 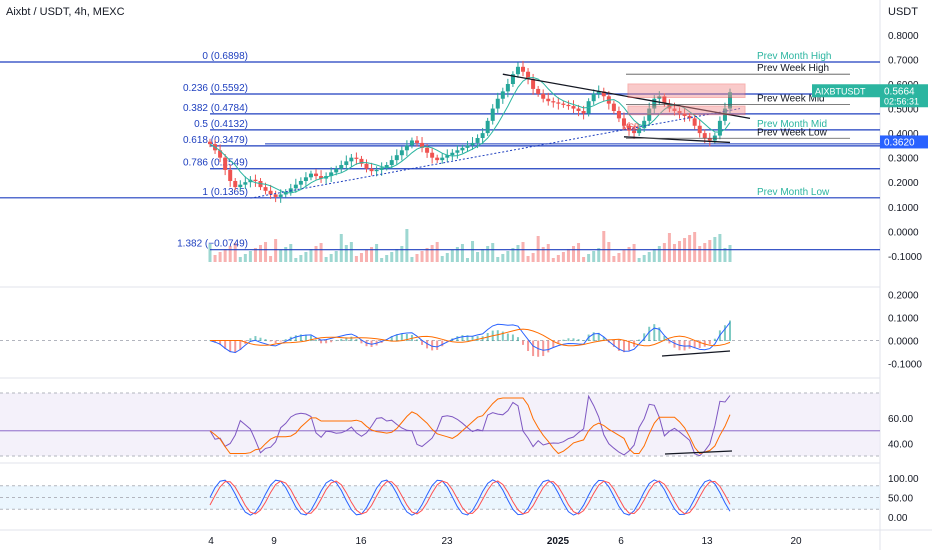 What do you see at coordinates (470, 245) in the screenshot?
I see `volume-bars` at bounding box center [470, 245].